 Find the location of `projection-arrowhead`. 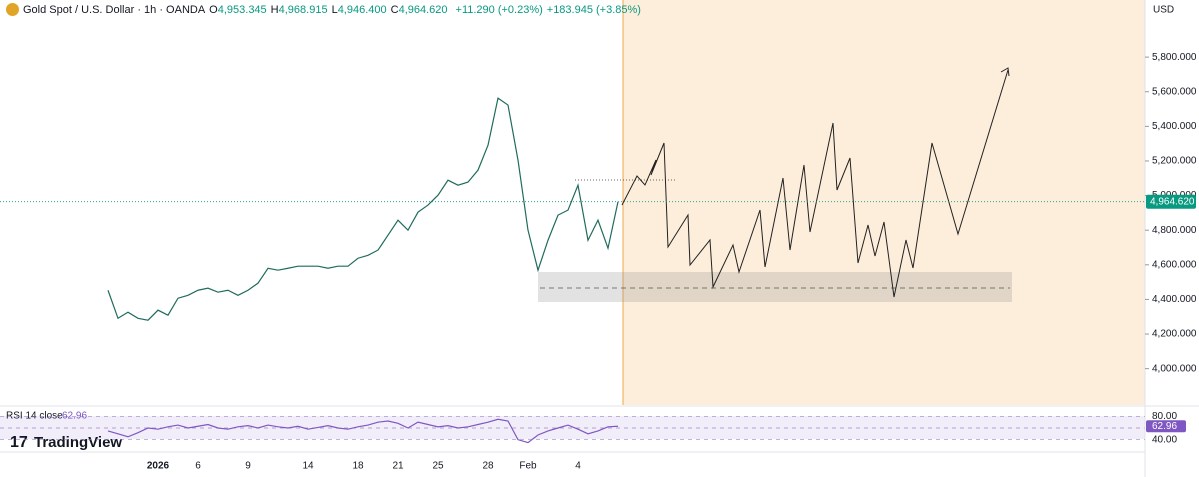

projection-arrowhead is located at coordinates (1005, 72).